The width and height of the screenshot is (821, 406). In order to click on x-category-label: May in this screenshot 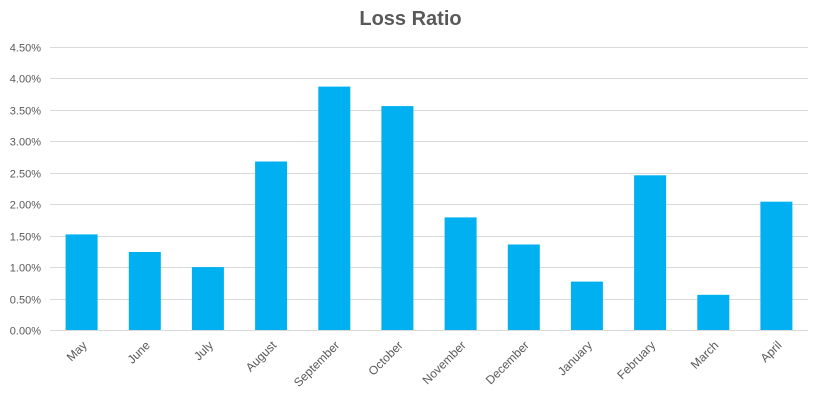, I will do `click(77, 351)`.